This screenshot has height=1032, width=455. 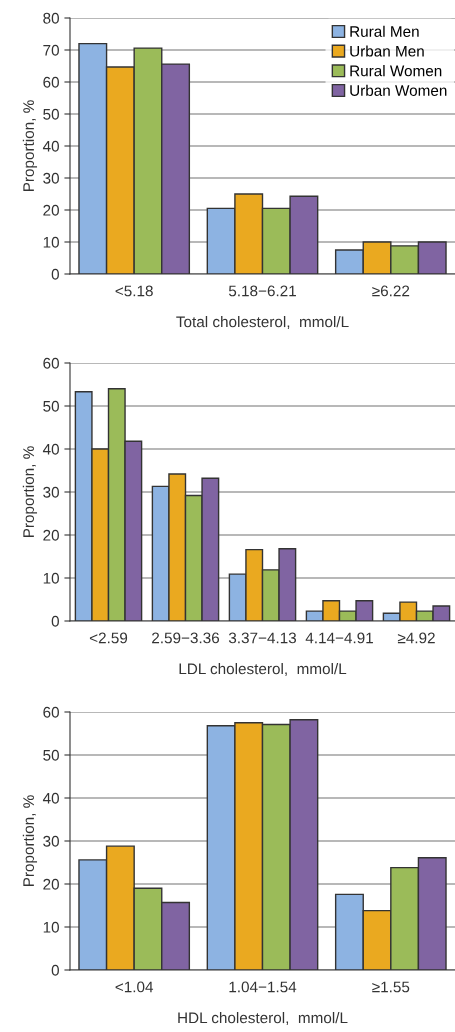 I want to click on legend-label: Rural Men, so click(x=384, y=31).